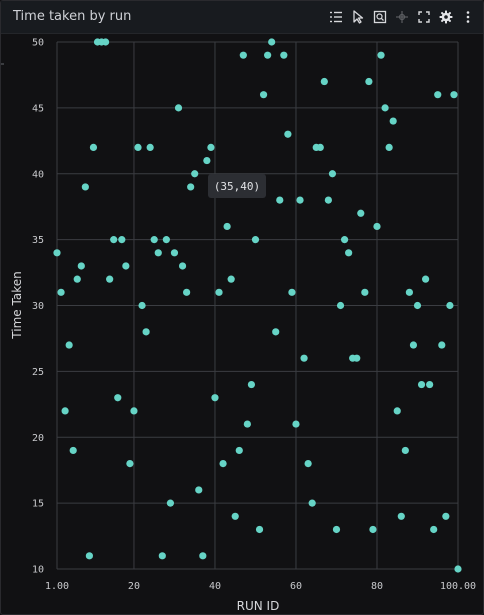  I want to click on legend-toggle-icon, so click(336, 17).